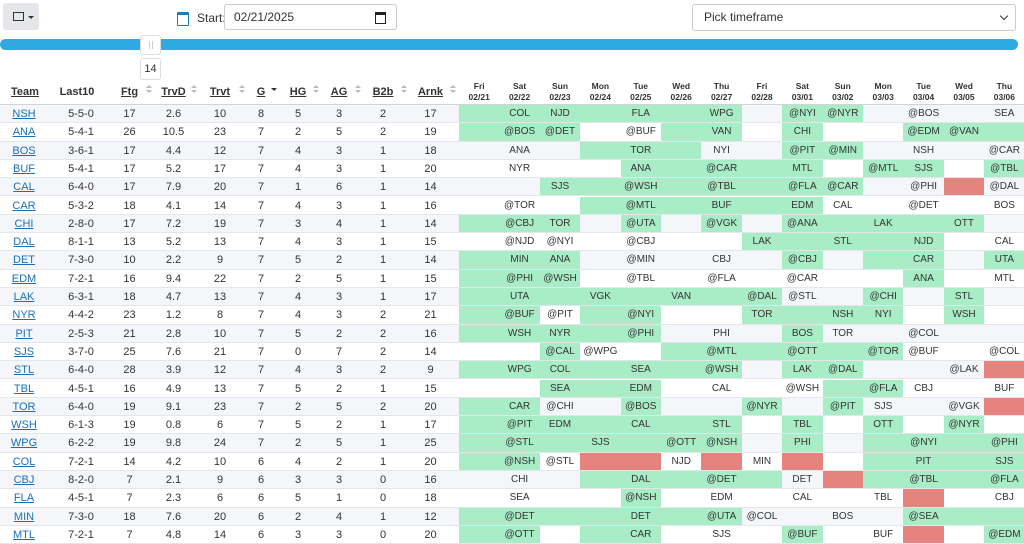 This screenshot has height=544, width=1024. I want to click on date-header-day: Tue, so click(923, 86).